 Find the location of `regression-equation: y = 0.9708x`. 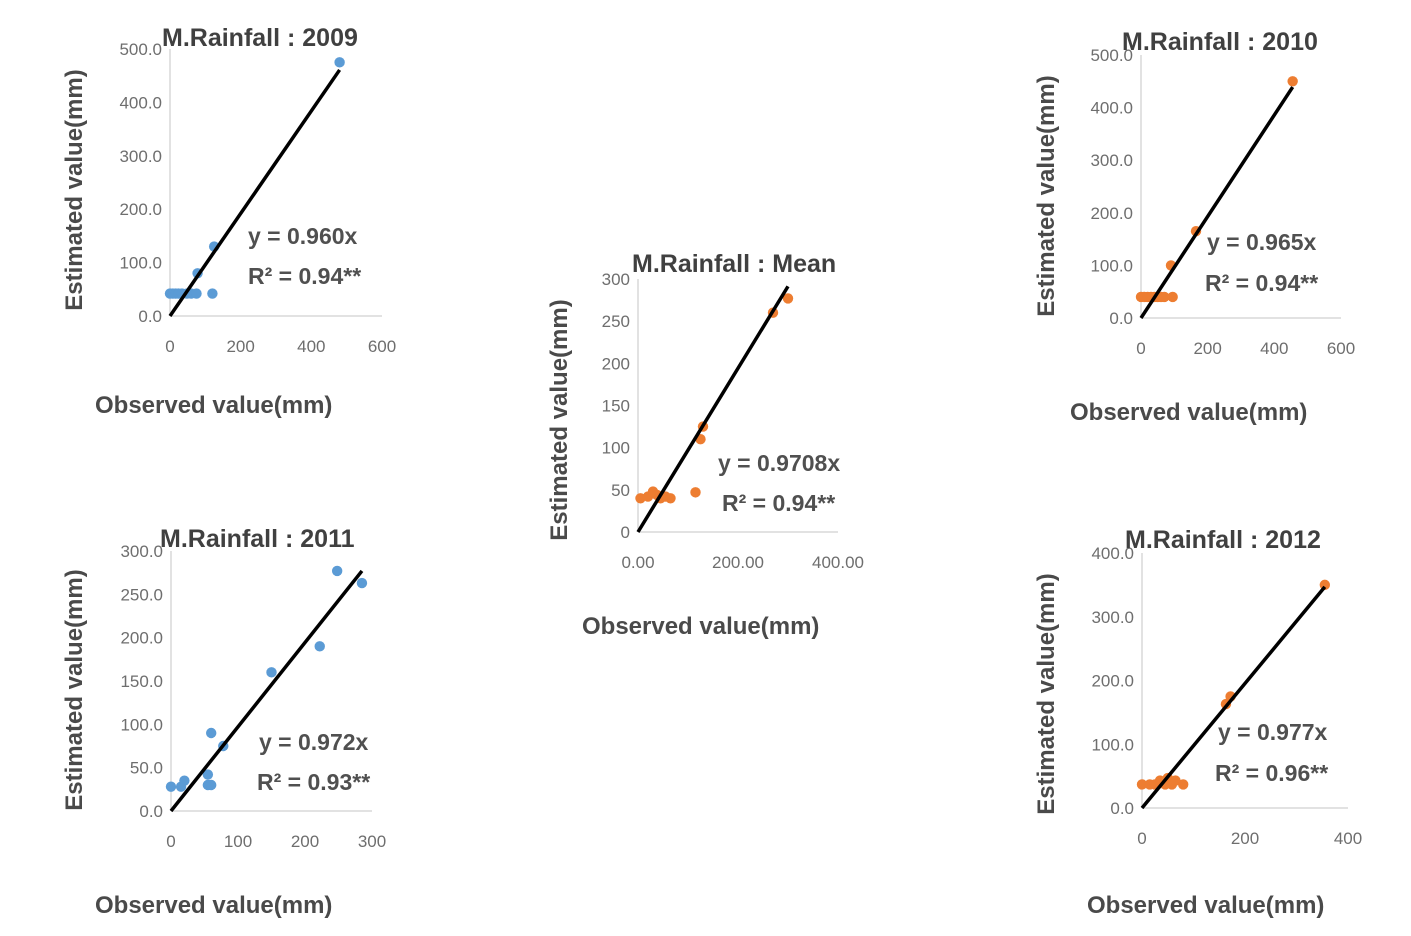

regression-equation: y = 0.9708x is located at coordinates (779, 463).